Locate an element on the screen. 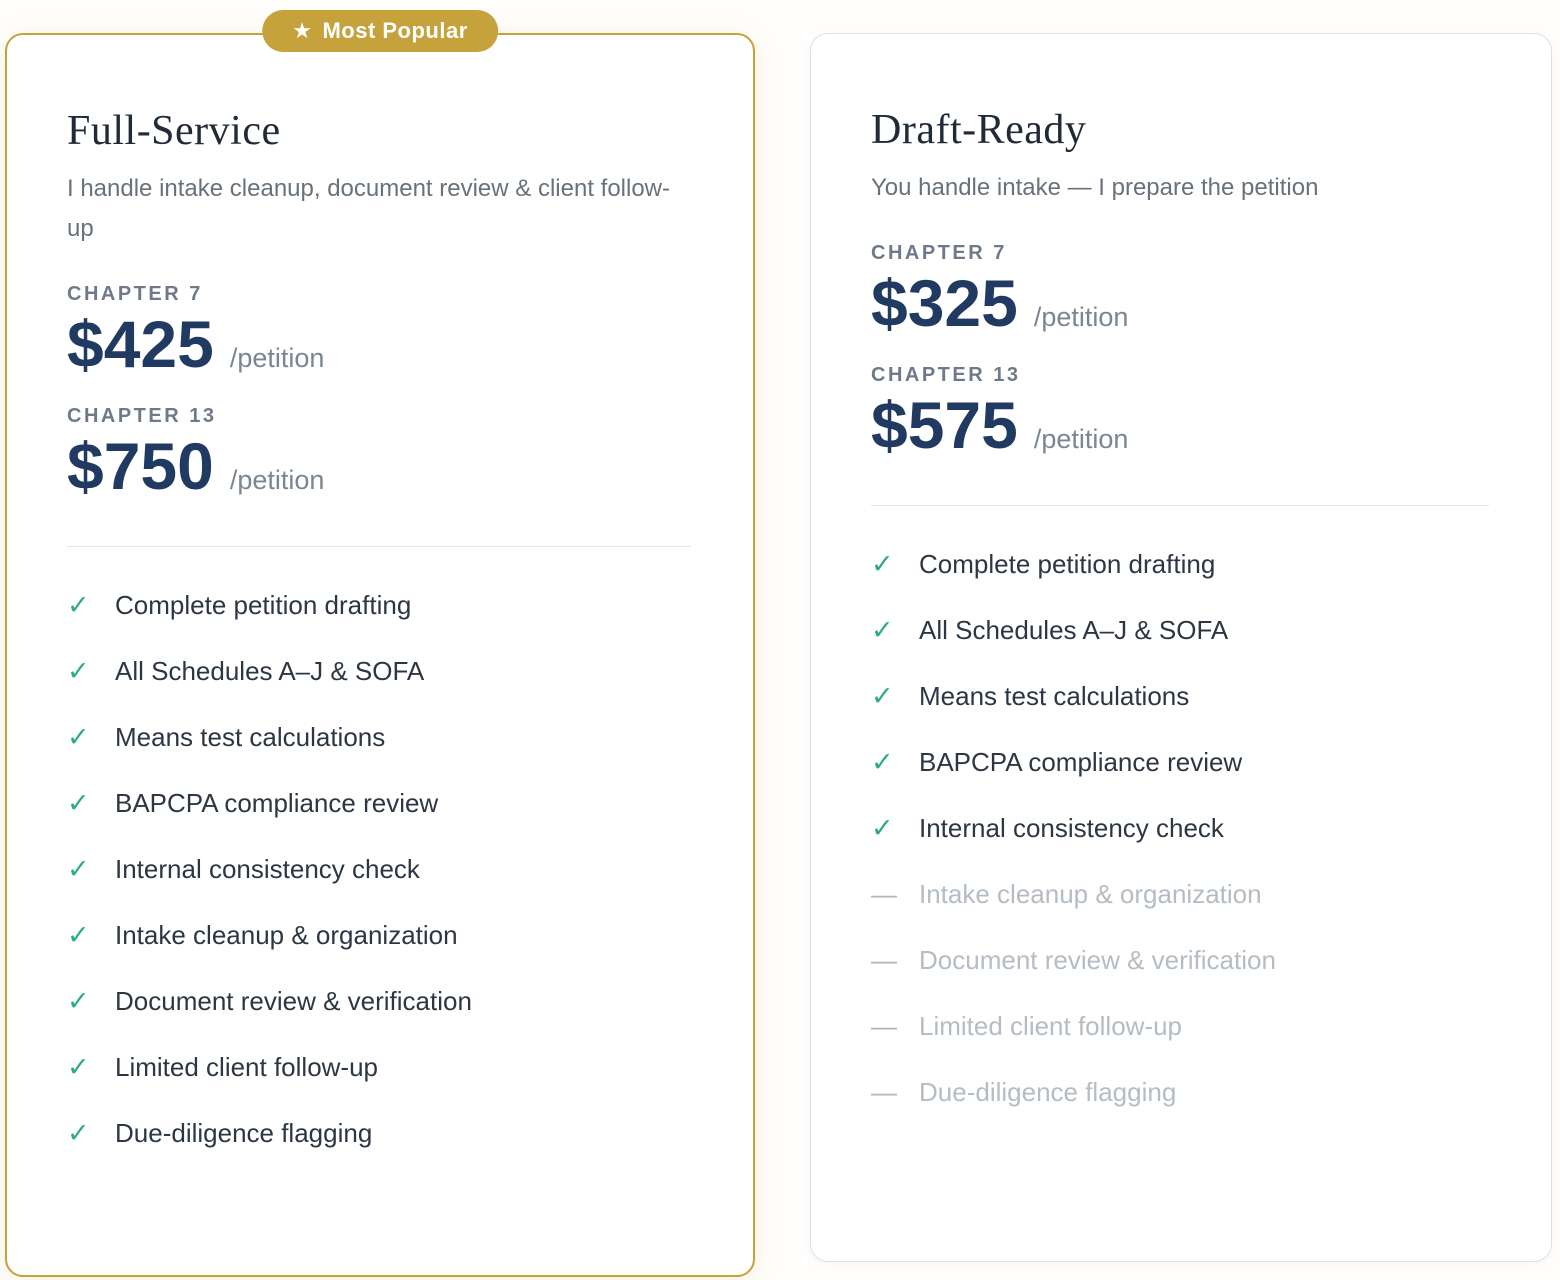 The height and width of the screenshot is (1280, 1560). feature-item: — Intake cleanup & organization is located at coordinates (1180, 894).